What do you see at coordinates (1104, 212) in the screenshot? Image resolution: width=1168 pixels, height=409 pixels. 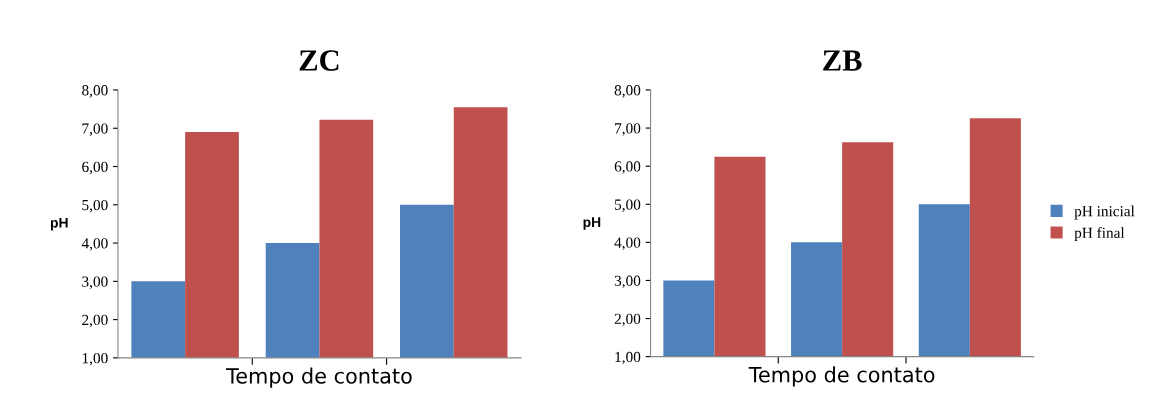 I see `legend-label: pH inicial` at bounding box center [1104, 212].